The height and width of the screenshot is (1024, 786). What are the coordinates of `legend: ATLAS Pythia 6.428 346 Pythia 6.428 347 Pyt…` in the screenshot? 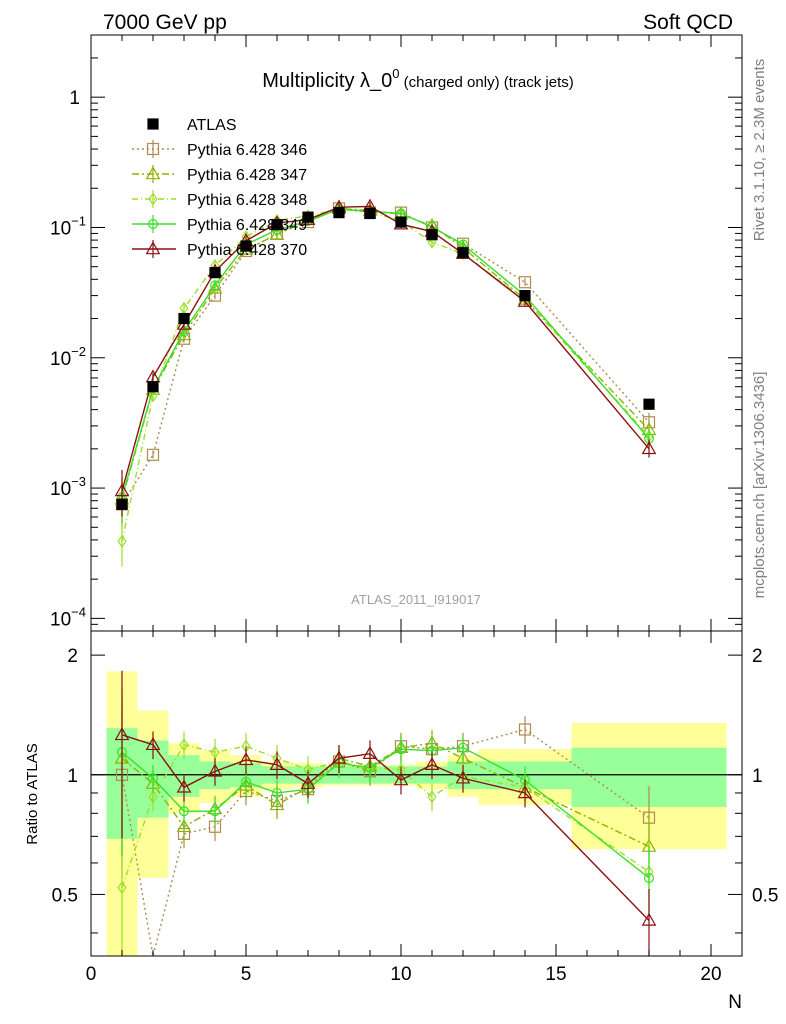 It's located at (219, 188).